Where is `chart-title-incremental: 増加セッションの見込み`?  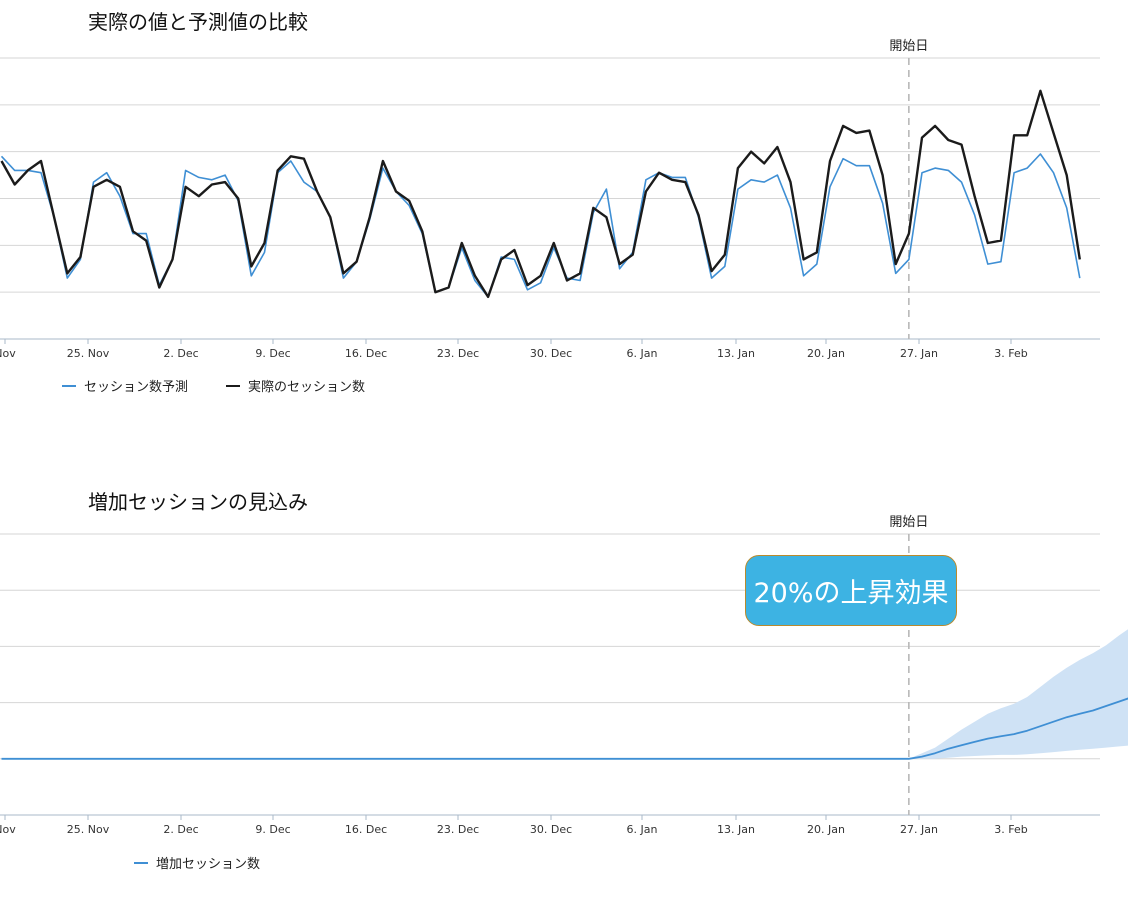
chart-title-incremental: 増加セッションの見込み is located at coordinates (198, 502).